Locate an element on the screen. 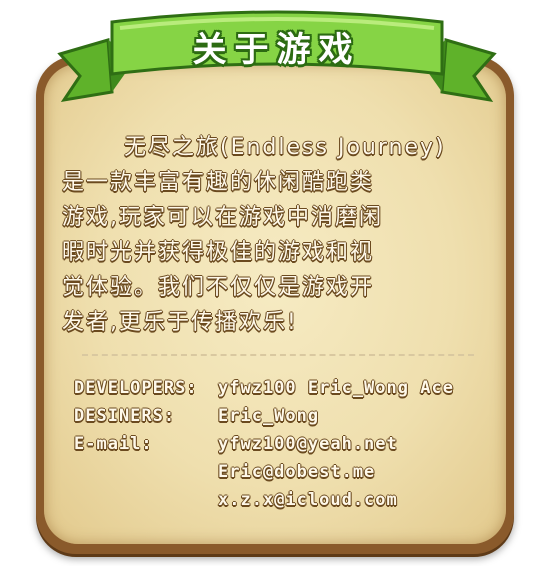  email-link: Eric@dobest.me is located at coordinates (297, 472).